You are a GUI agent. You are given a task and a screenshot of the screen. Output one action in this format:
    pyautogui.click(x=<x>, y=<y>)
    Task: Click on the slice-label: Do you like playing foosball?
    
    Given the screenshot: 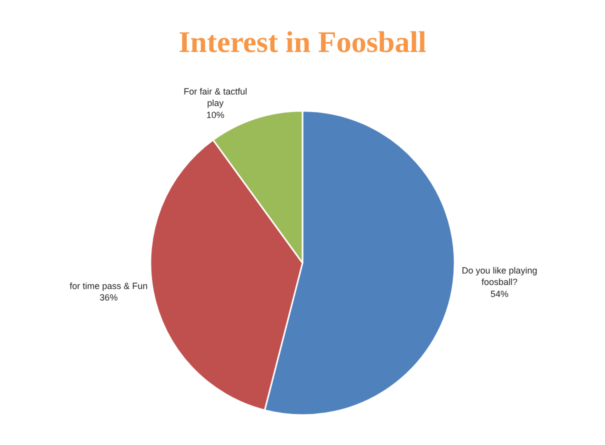 What is the action you would take?
    pyautogui.click(x=500, y=277)
    